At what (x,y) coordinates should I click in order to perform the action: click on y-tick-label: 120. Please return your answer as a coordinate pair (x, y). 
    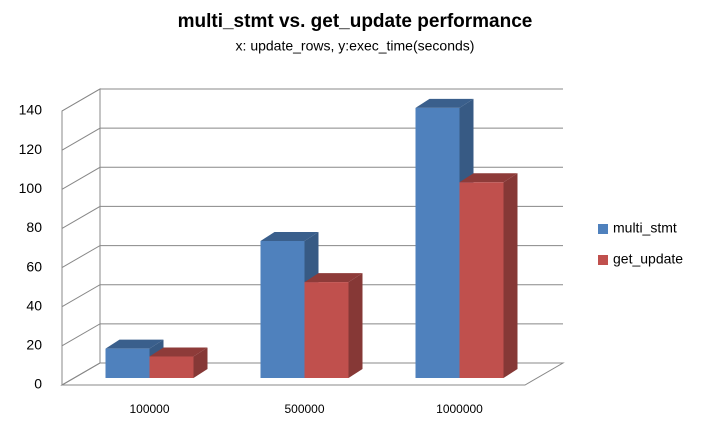
    Looking at the image, I should click on (31, 149).